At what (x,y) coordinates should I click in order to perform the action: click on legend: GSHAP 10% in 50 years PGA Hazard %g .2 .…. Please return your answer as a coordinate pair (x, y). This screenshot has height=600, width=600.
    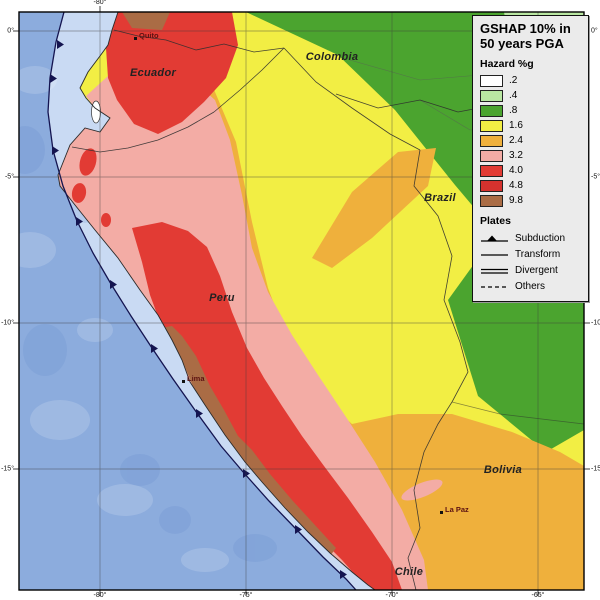
    Looking at the image, I should click on (530, 159).